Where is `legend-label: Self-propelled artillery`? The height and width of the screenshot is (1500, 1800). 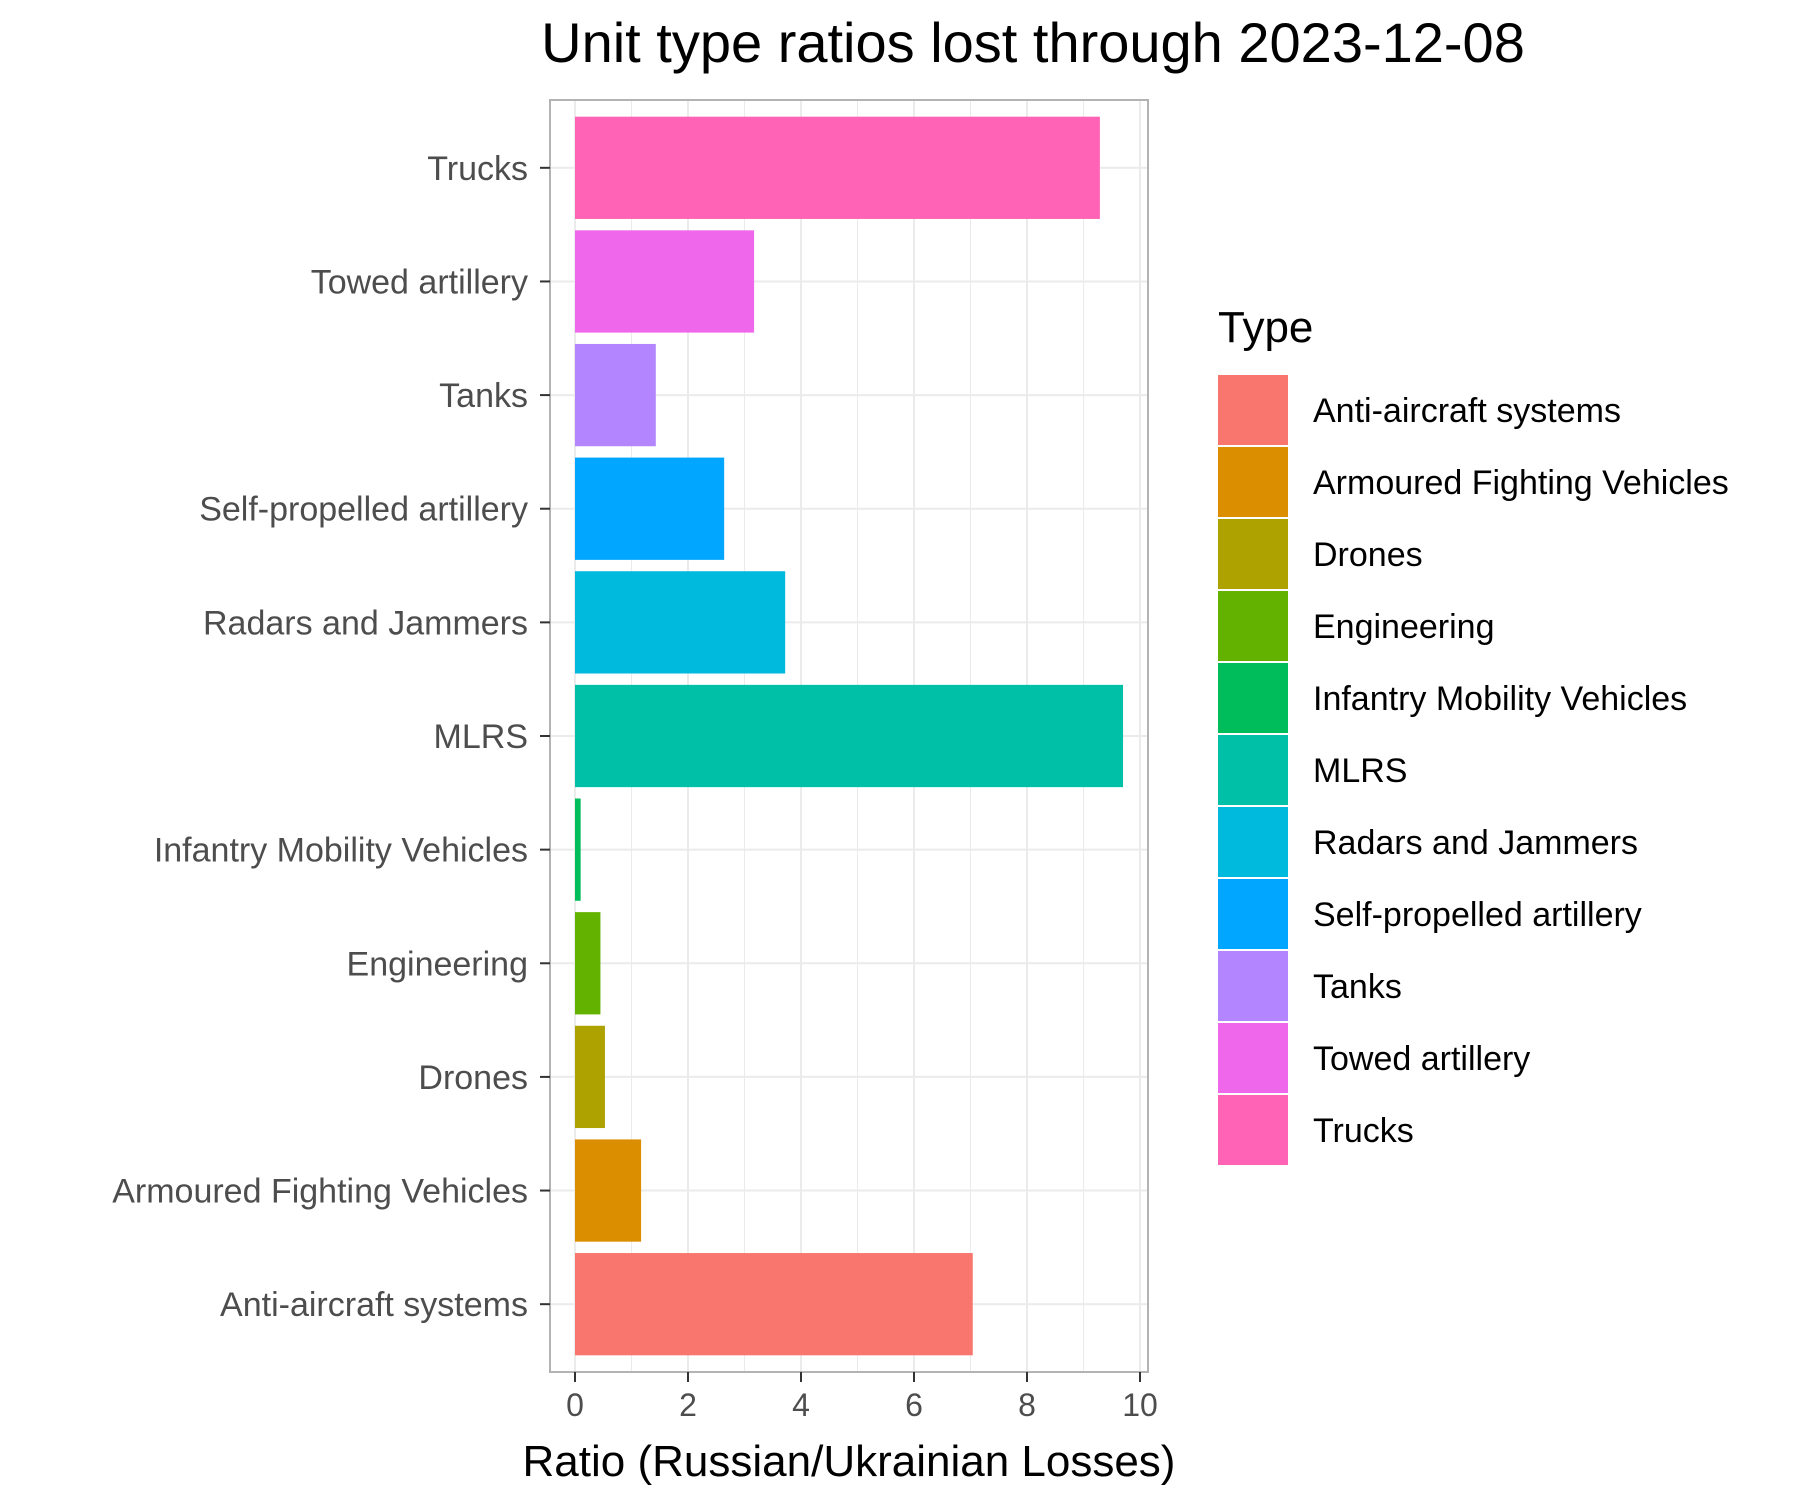
legend-label: Self-propelled artillery is located at coordinates (1477, 915).